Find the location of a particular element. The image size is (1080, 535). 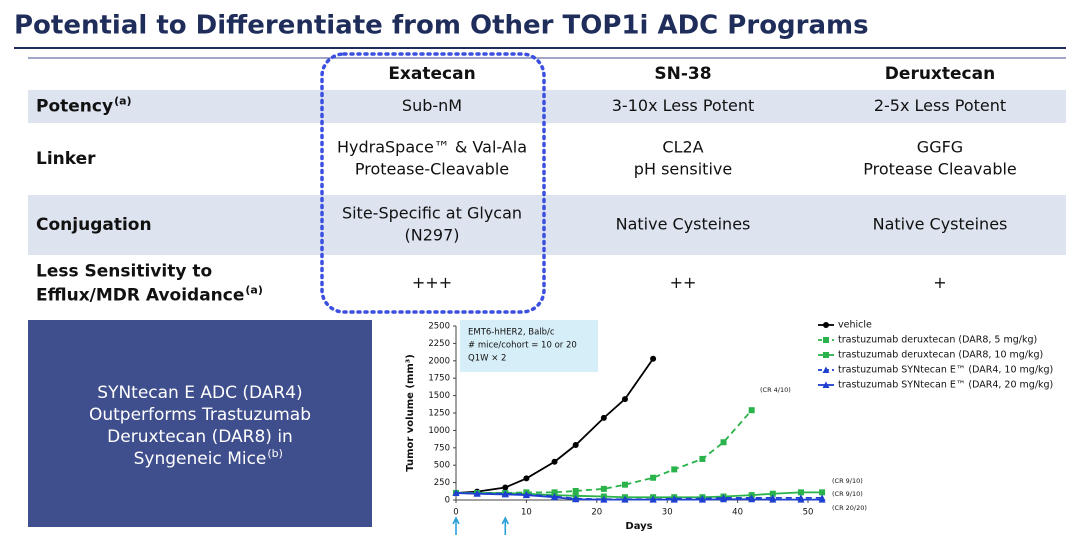

callout-box is located at coordinates (200, 423).